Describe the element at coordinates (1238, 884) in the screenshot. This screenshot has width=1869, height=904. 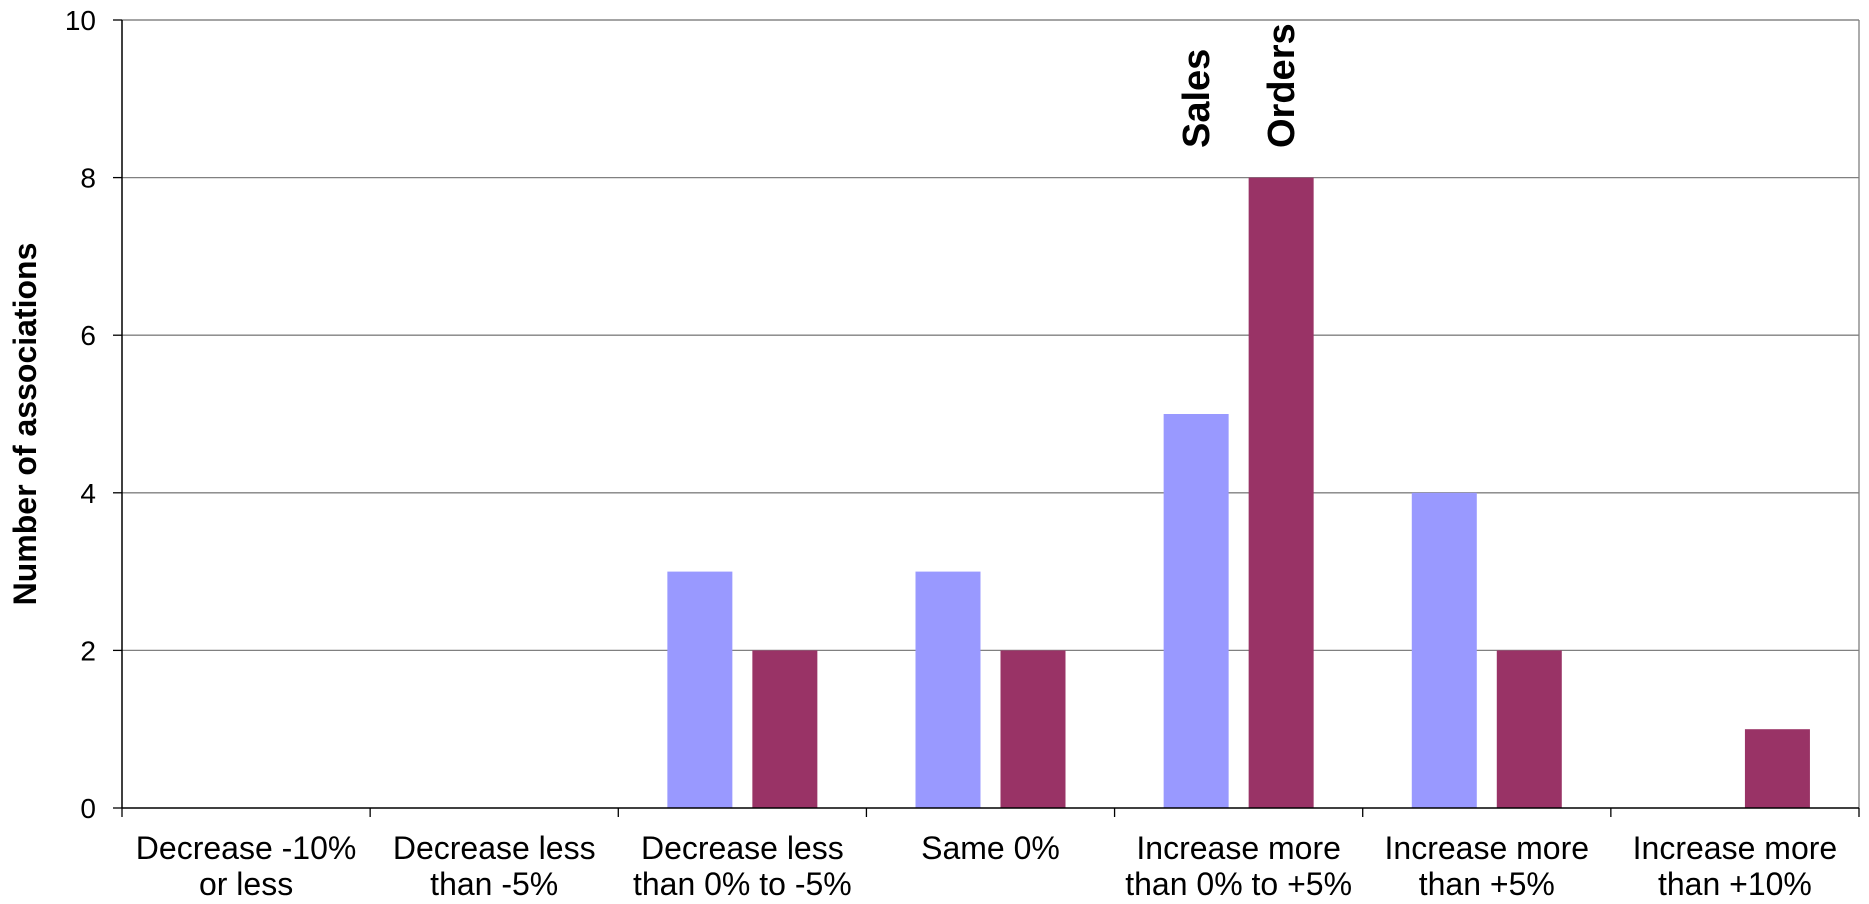
I see `x-category-label: than 0% to +5%` at that location.